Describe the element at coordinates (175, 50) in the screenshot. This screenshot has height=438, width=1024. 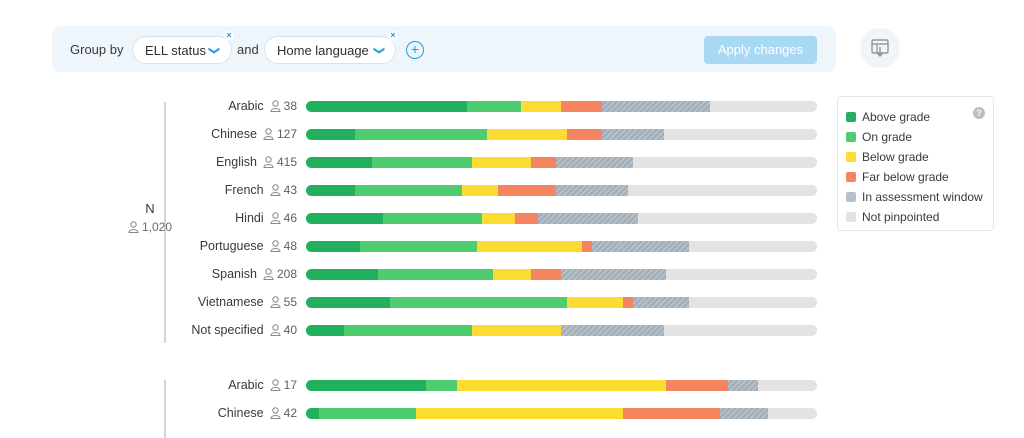
I see `group1-select-value: ELL status` at that location.